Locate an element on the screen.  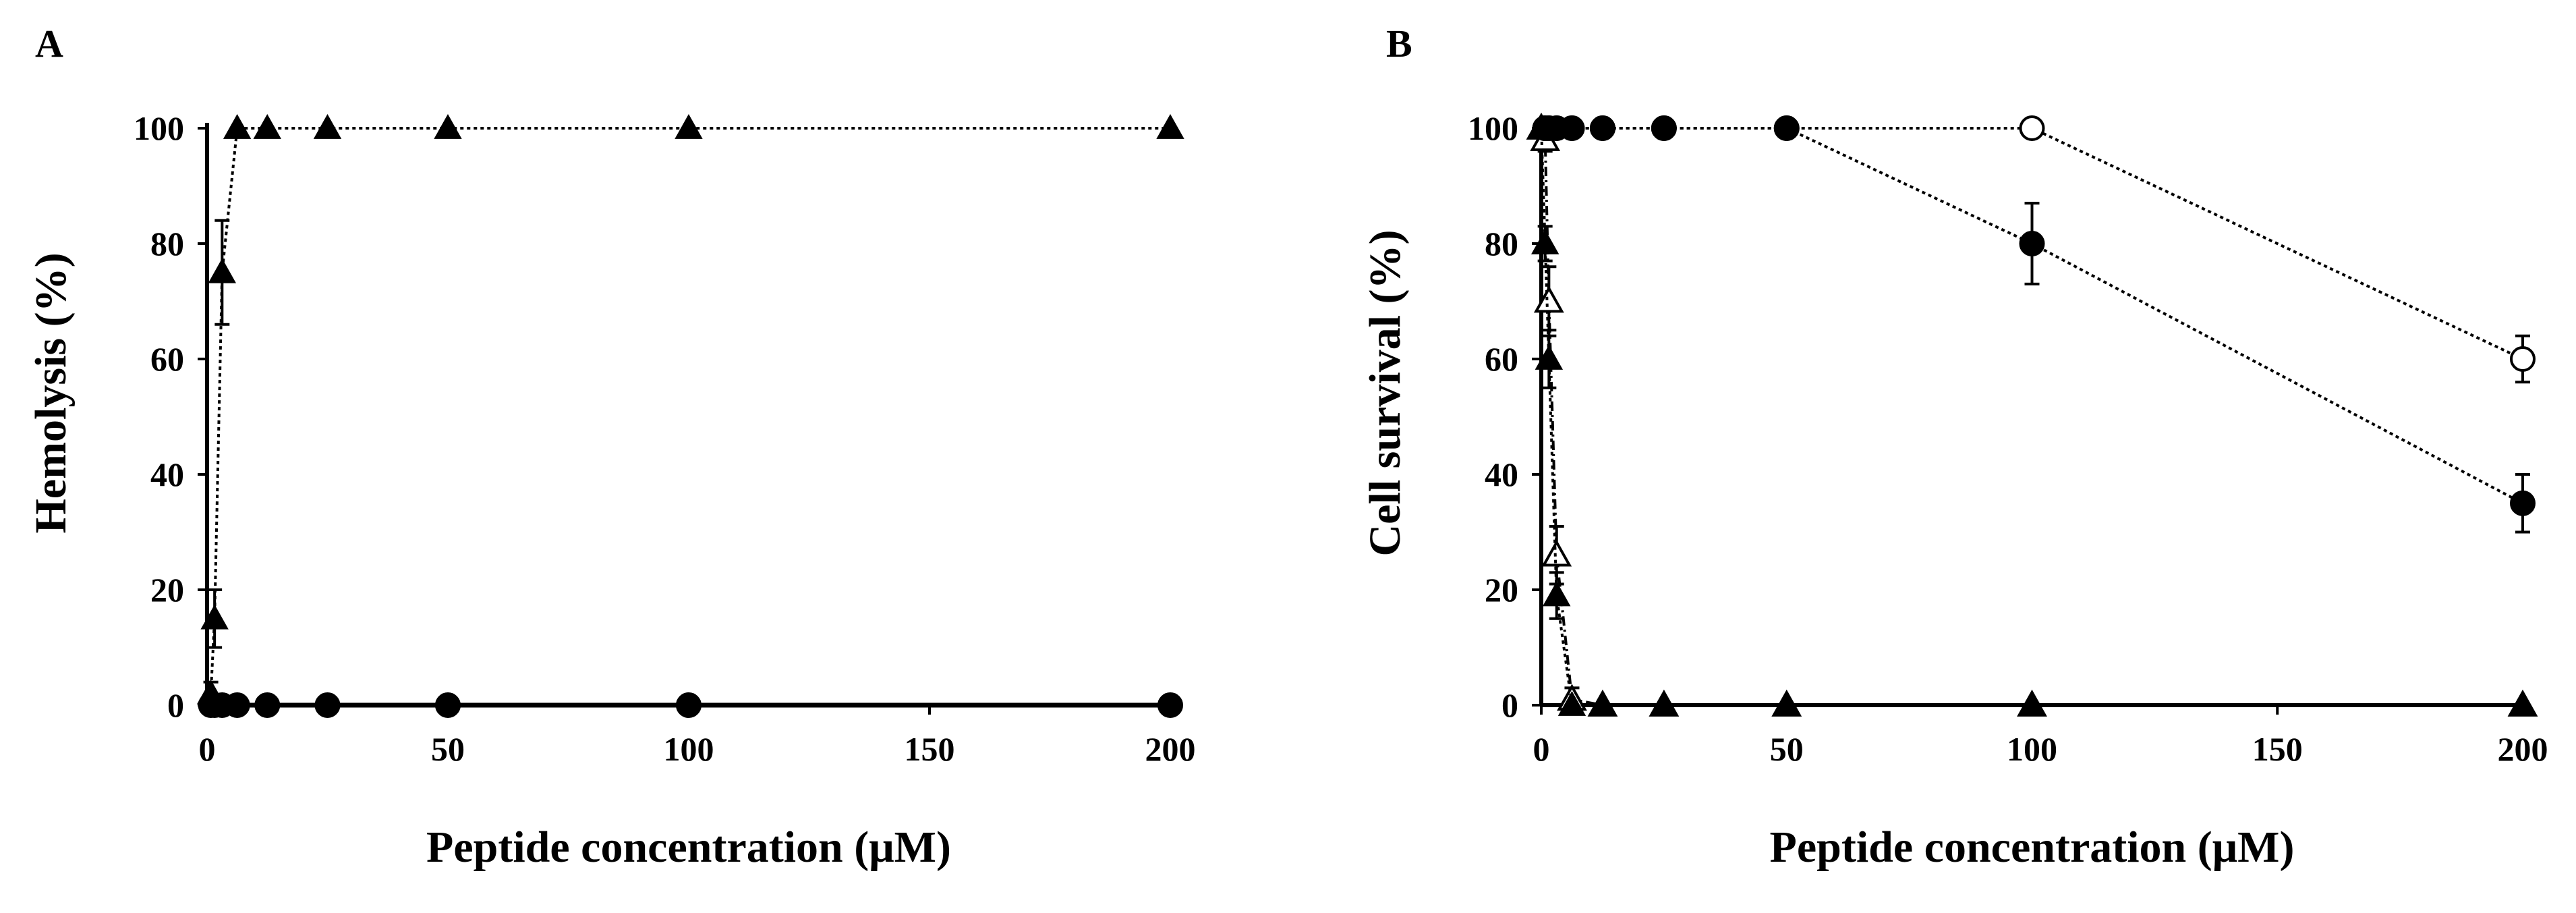
y-axis-label: Hemolysis (%) is located at coordinates (51, 392).